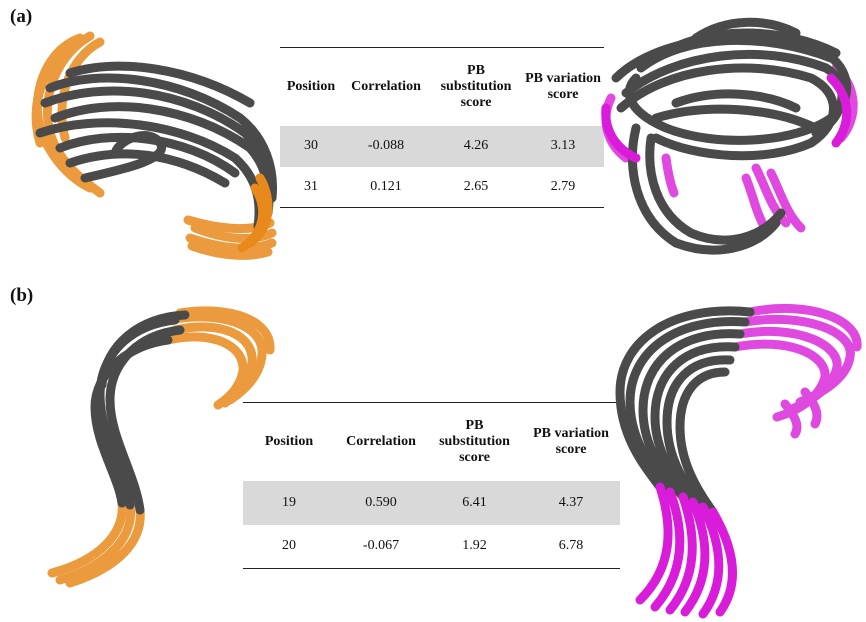 The image size is (866, 622). What do you see at coordinates (563, 186) in the screenshot?
I see `cell-pb-variation: 2.79` at bounding box center [563, 186].